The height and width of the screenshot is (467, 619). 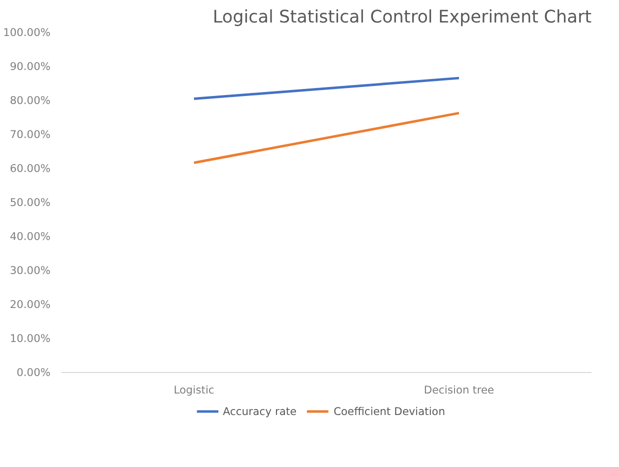 What do you see at coordinates (30, 168) in the screenshot?
I see `y-tick-label: 60.00%` at bounding box center [30, 168].